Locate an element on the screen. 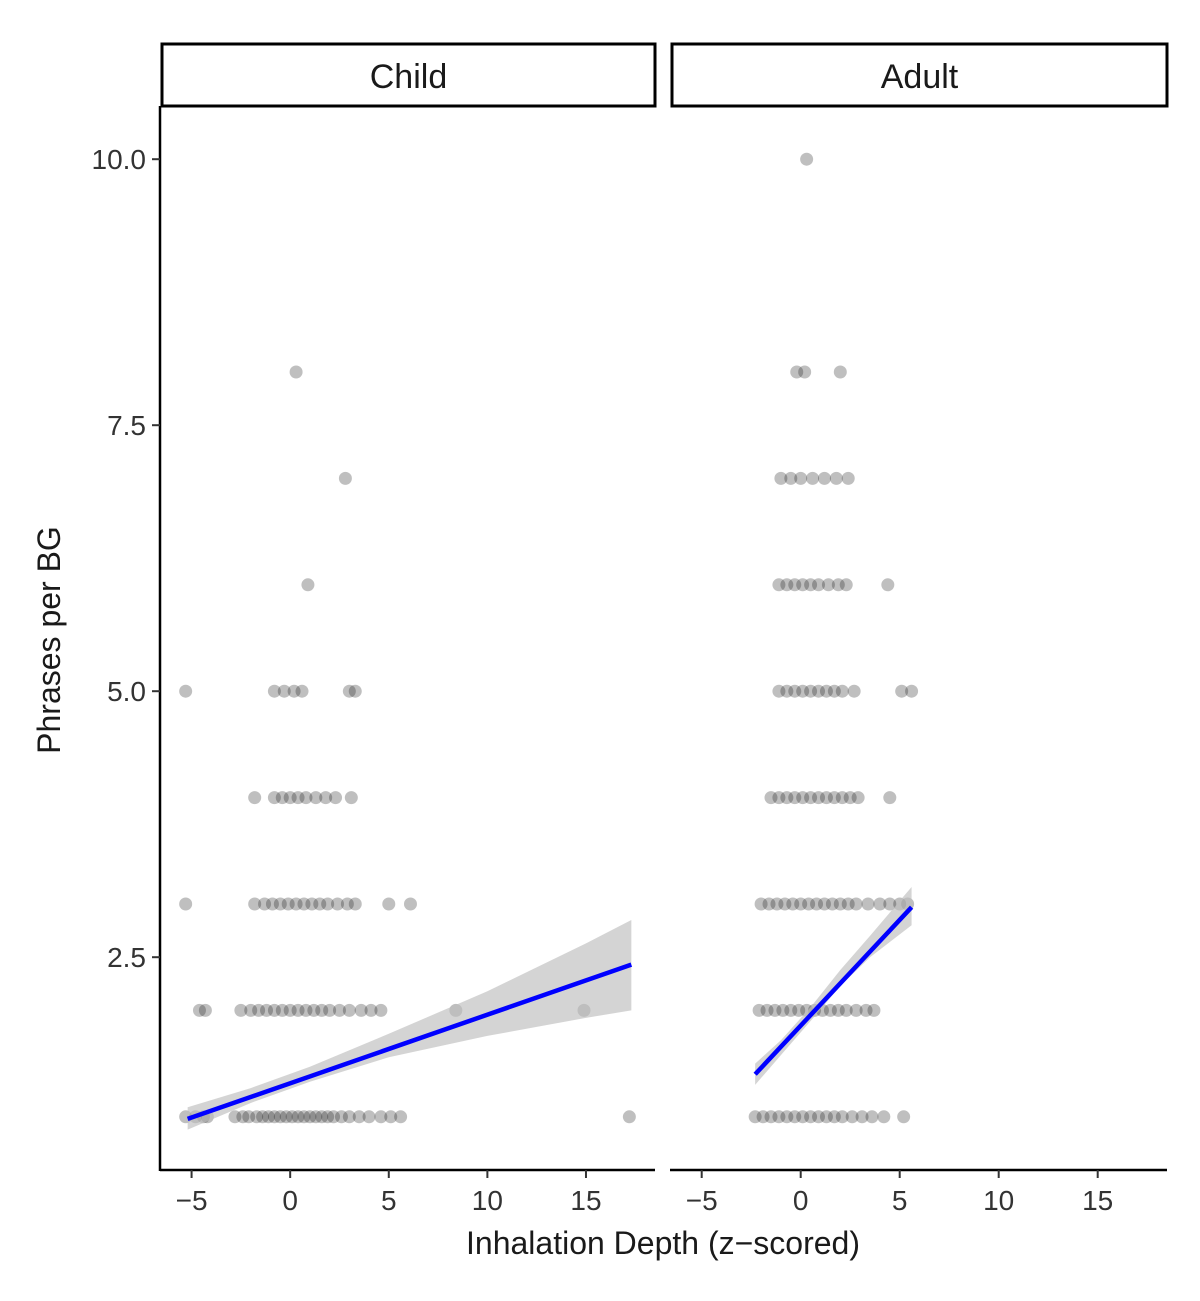  panel-child-x-tick-label: 10 is located at coordinates (487, 1200).